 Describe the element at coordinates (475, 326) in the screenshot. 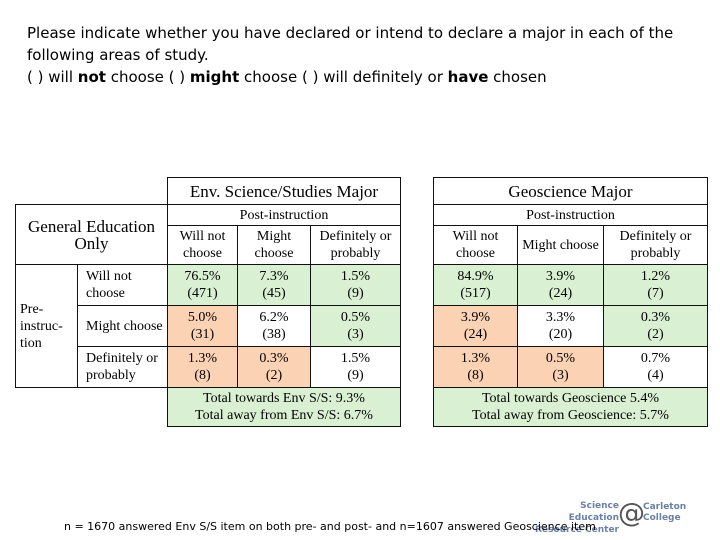

I see `geo-cell-r2-c1: 3.9% (24)` at that location.